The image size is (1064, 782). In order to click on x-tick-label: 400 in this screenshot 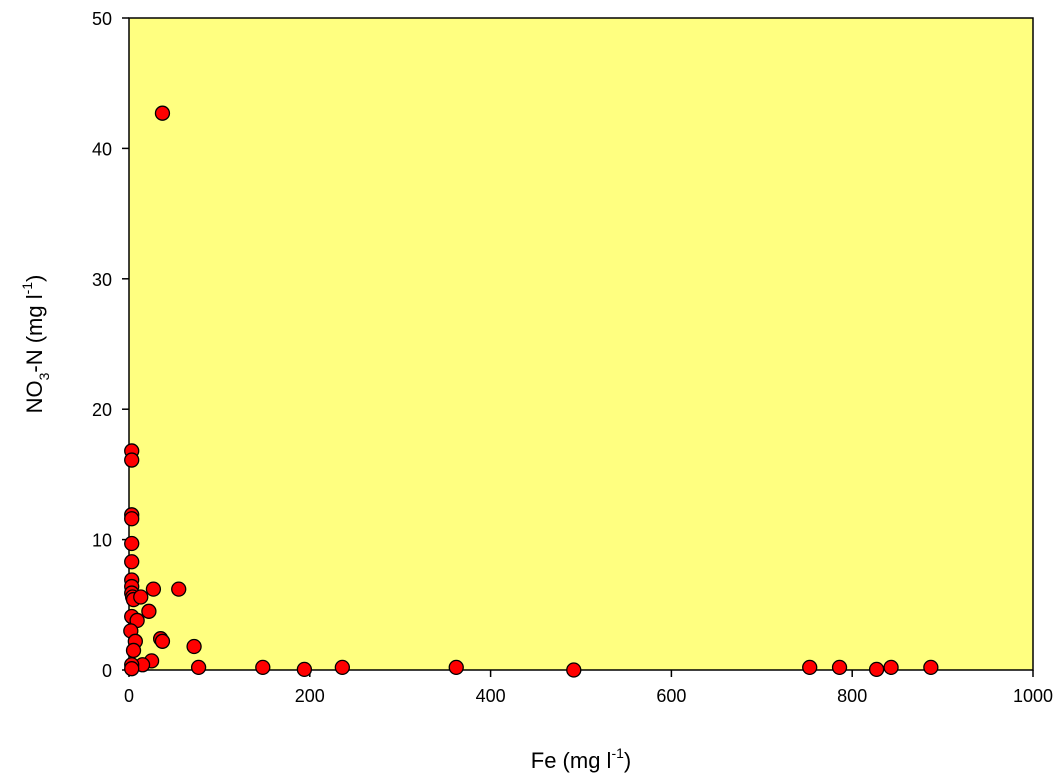, I will do `click(491, 696)`.